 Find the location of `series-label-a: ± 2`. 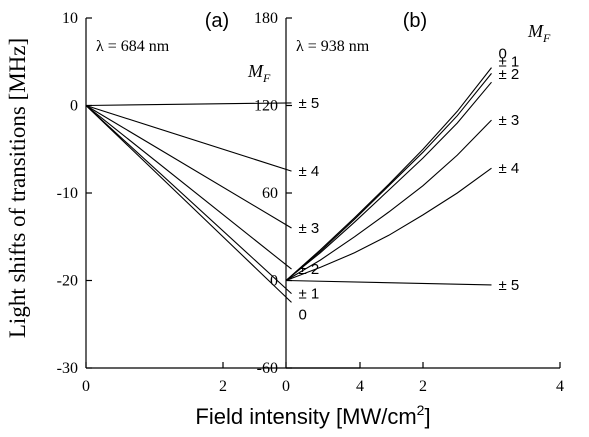

series-label-a: ± 2 is located at coordinates (309, 269).